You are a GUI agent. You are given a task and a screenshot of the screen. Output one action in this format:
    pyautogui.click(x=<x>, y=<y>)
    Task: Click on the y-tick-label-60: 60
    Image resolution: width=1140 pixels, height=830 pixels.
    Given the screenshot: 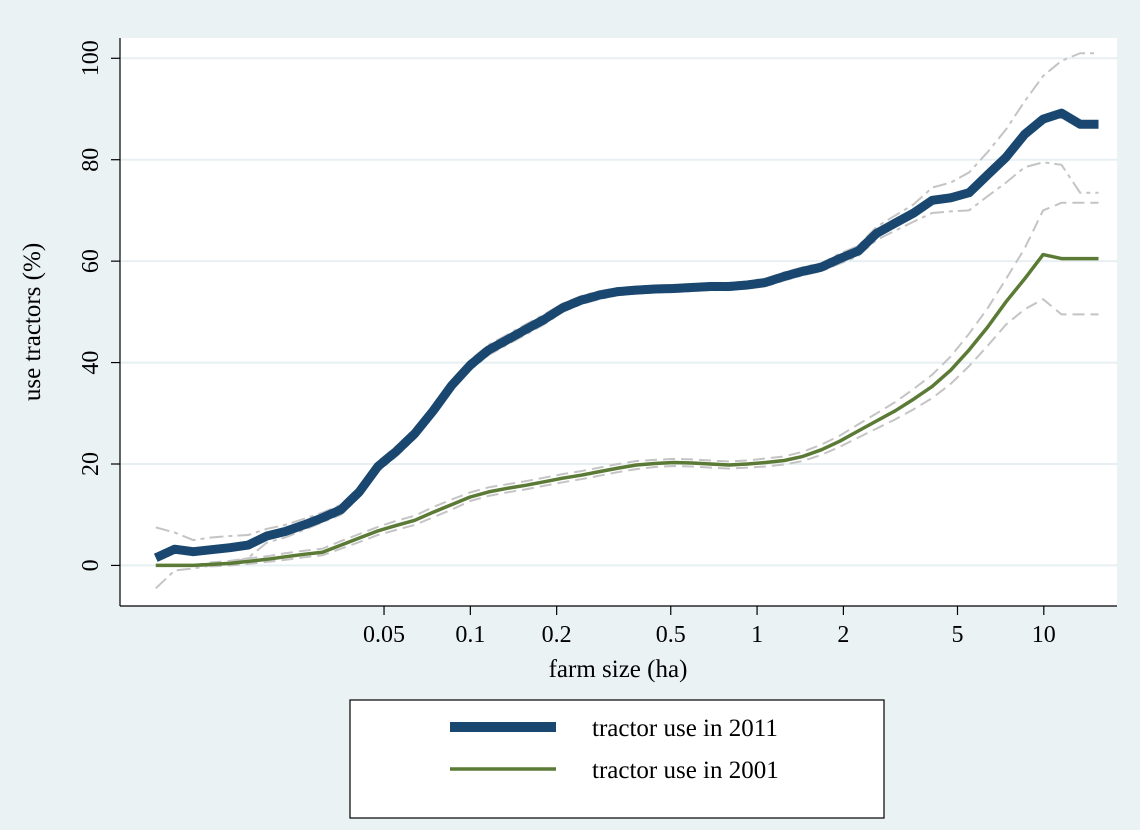 What is the action you would take?
    pyautogui.click(x=91, y=261)
    